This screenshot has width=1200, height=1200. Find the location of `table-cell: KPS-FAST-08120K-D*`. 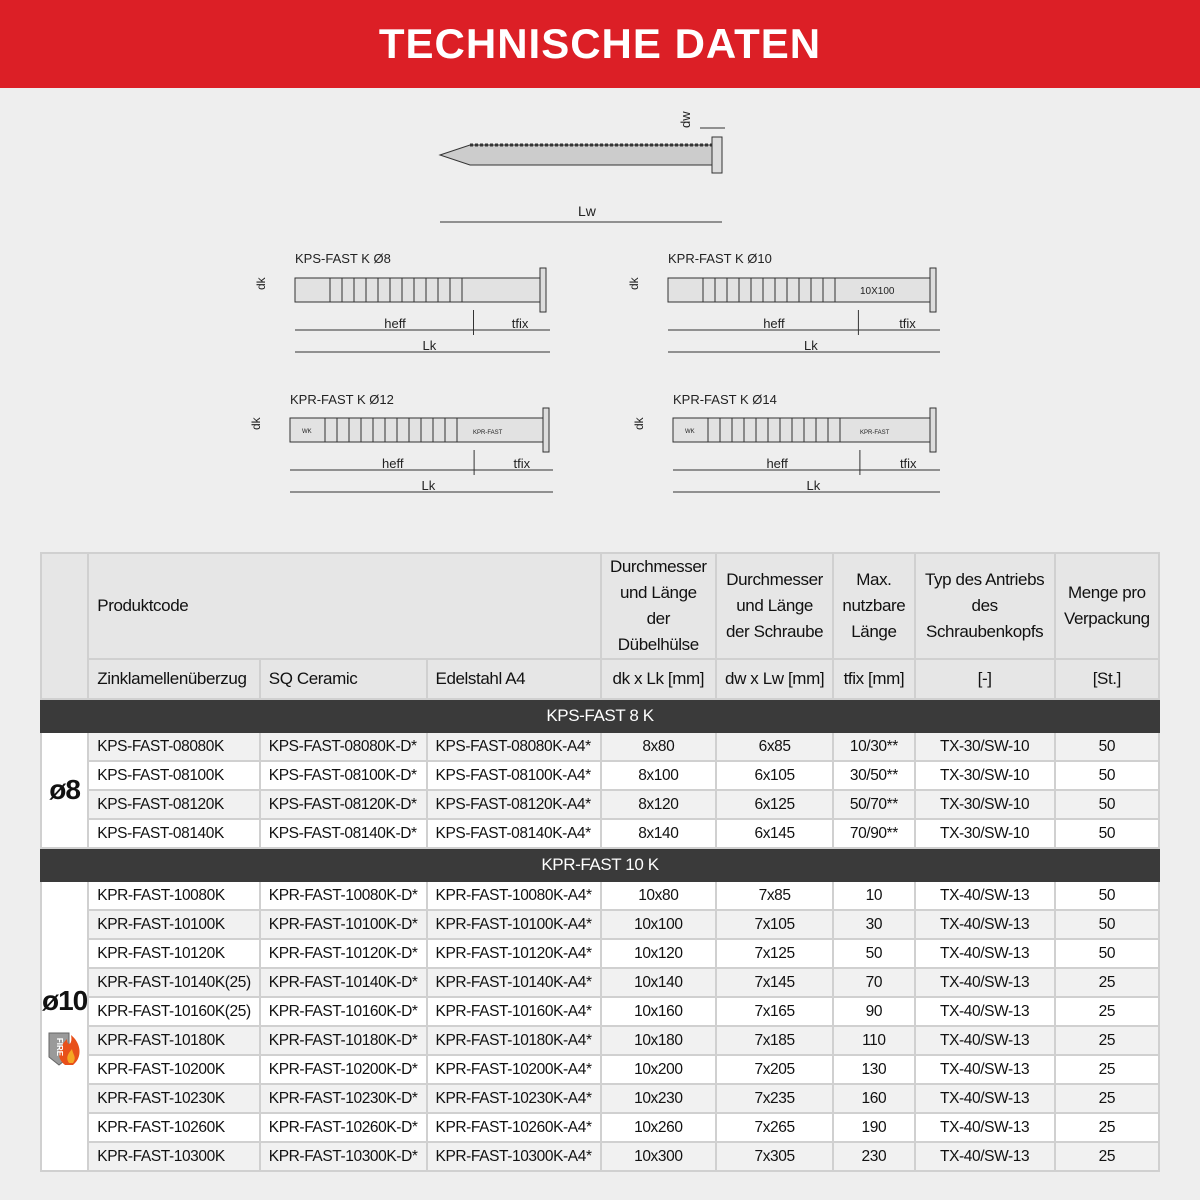

table-cell: KPS-FAST-08120K-D* is located at coordinates (343, 804).